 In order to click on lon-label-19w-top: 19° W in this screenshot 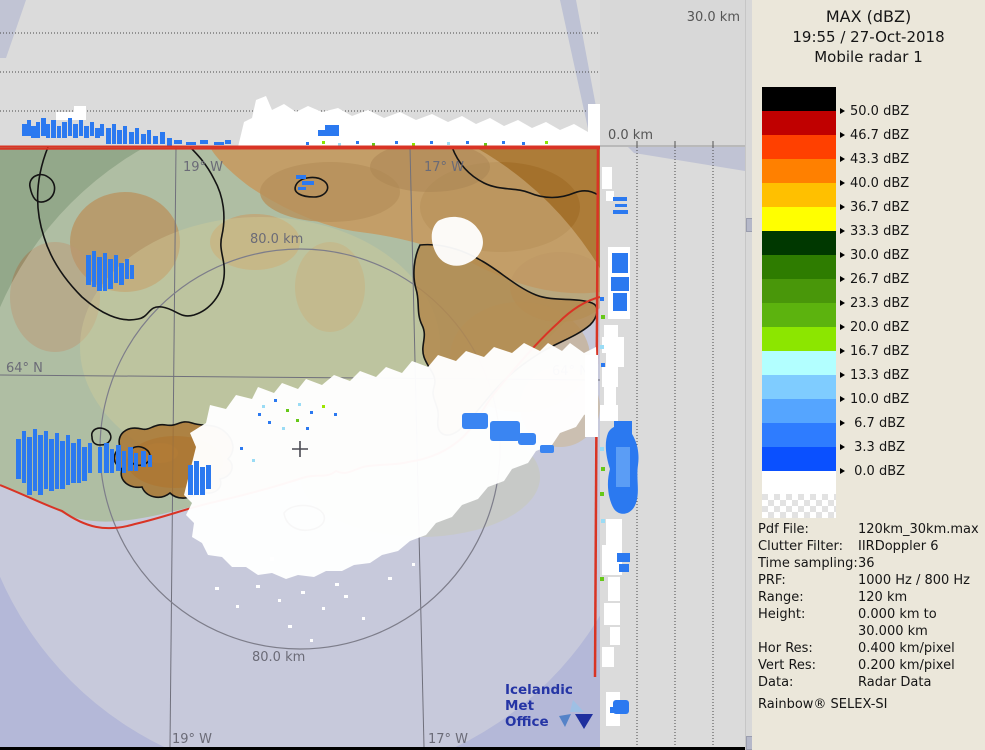, I will do `click(203, 167)`.